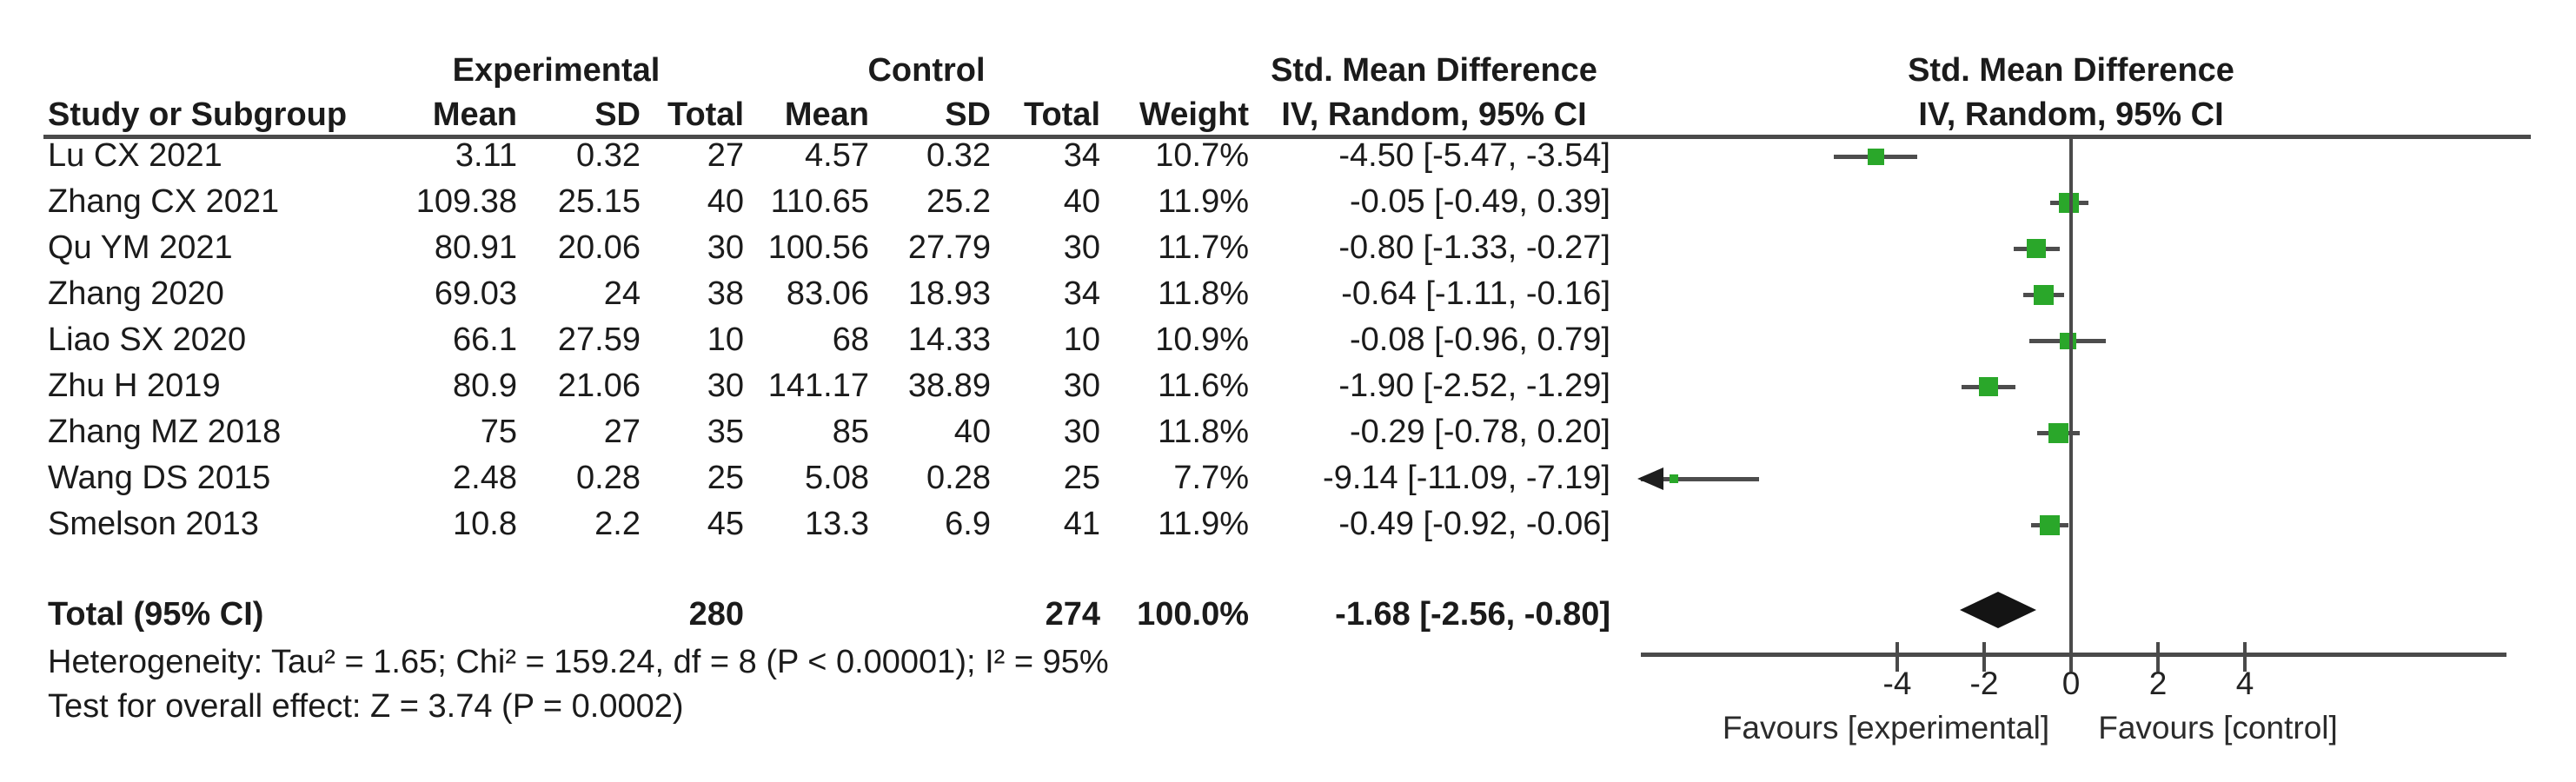 The height and width of the screenshot is (782, 2576). I want to click on study-ctl-sd: 38.89, so click(949, 387).